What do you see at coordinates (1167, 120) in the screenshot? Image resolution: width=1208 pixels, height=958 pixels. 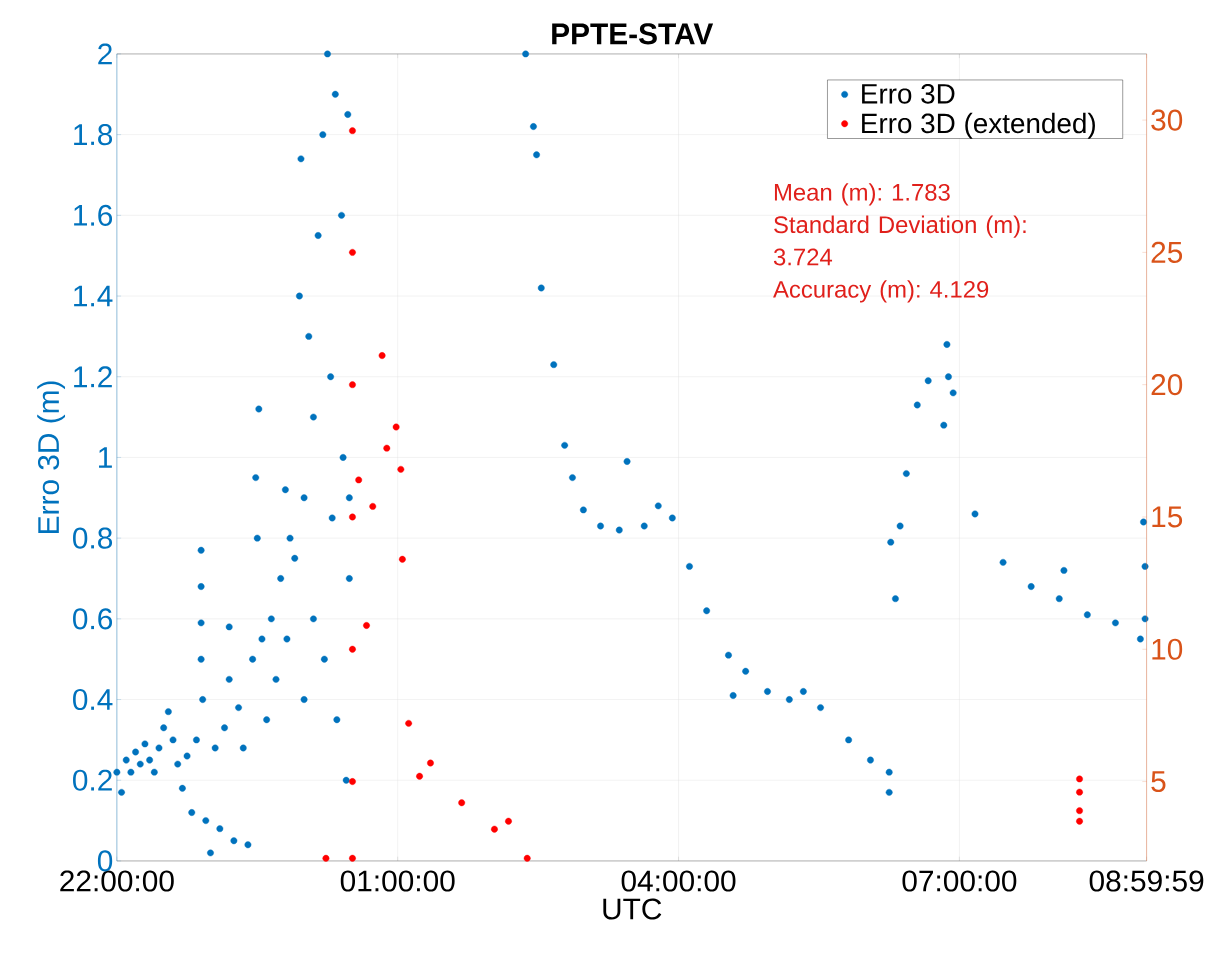 I see `y2-tick-label: 30` at bounding box center [1167, 120].